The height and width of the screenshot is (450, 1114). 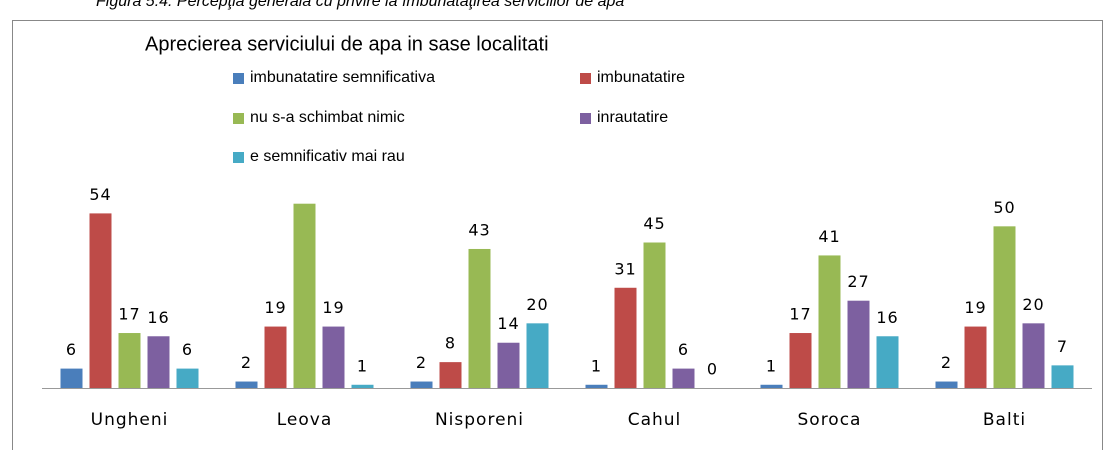 I want to click on legend-label: e semnificativ mai rau, so click(x=327, y=156).